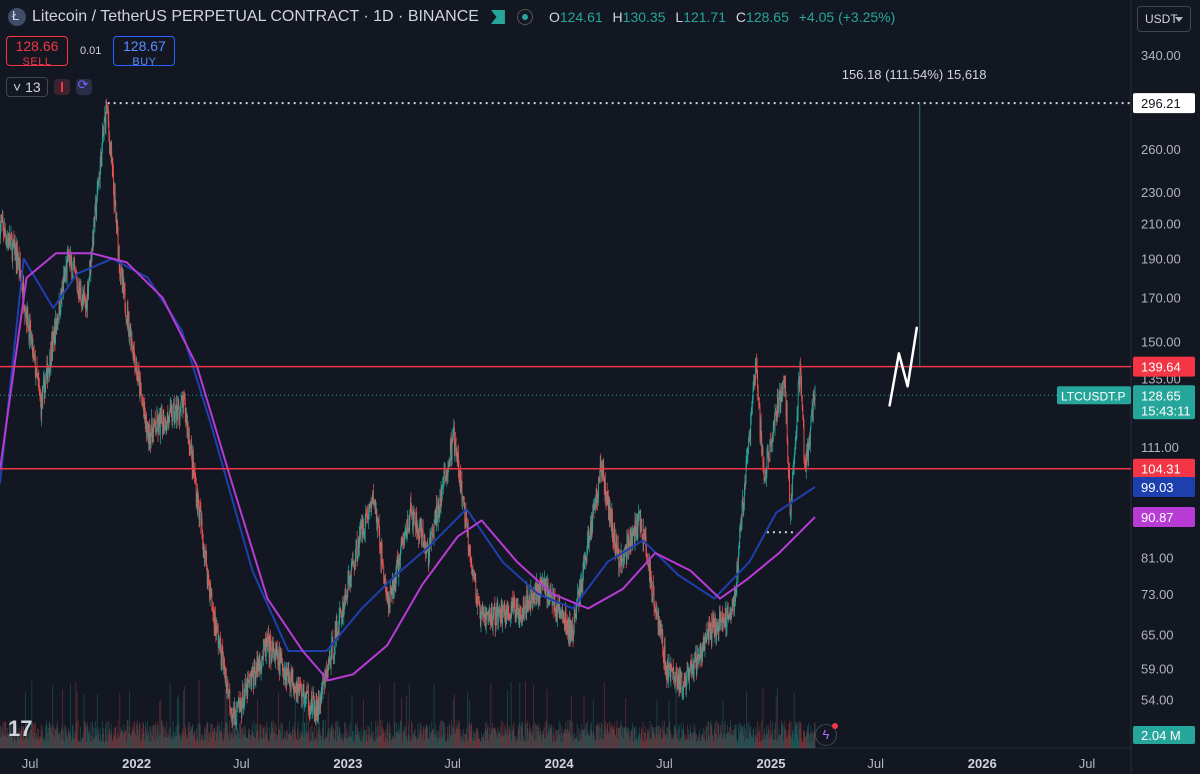  What do you see at coordinates (1164, 19) in the screenshot?
I see `currency-select: USDT` at bounding box center [1164, 19].